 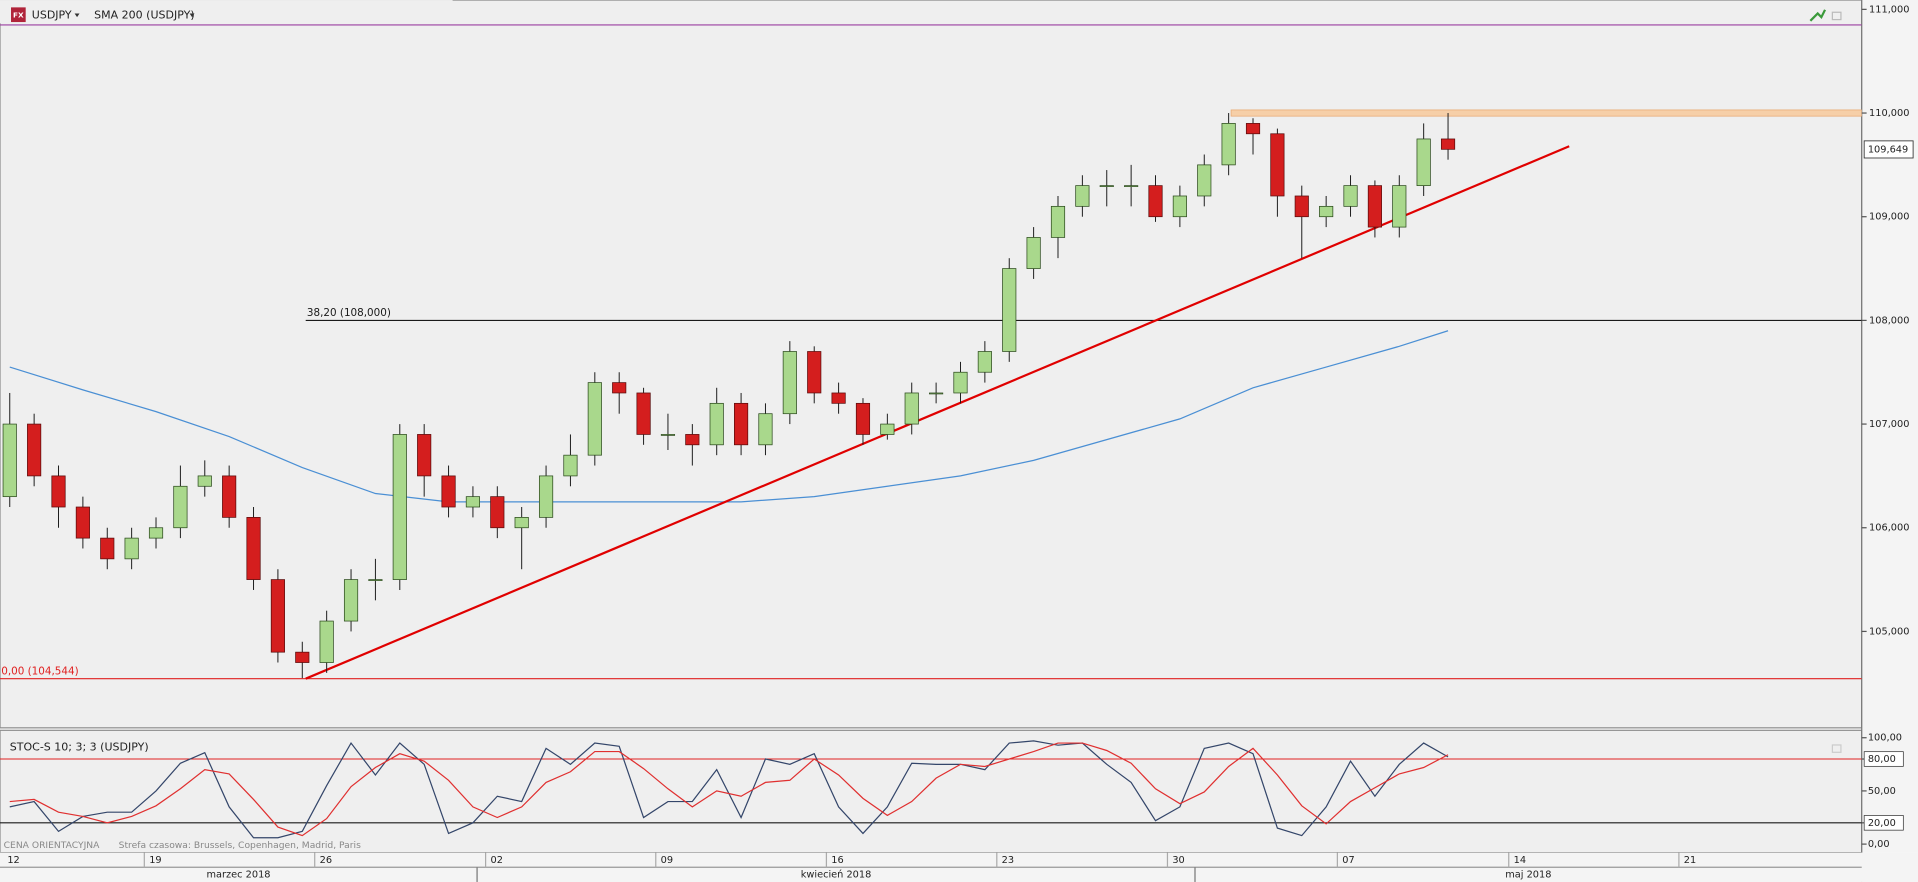 What do you see at coordinates (1520, 860) in the screenshot?
I see `x-tick-label: 14` at bounding box center [1520, 860].